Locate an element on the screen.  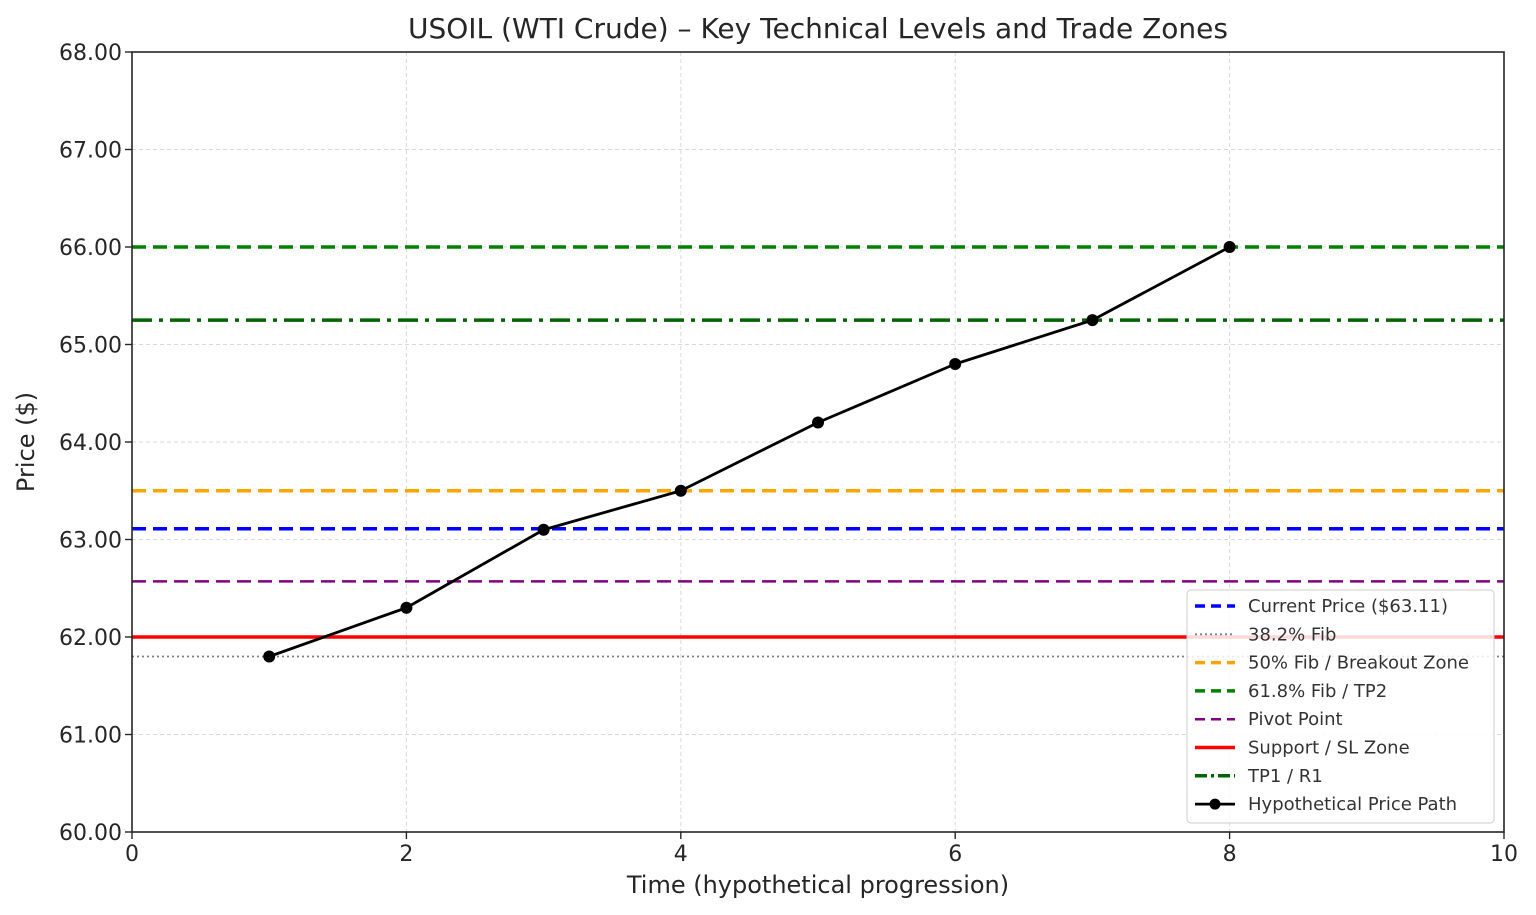
legend-label: 50% Fib / Breakout Zone is located at coordinates (1358, 663).